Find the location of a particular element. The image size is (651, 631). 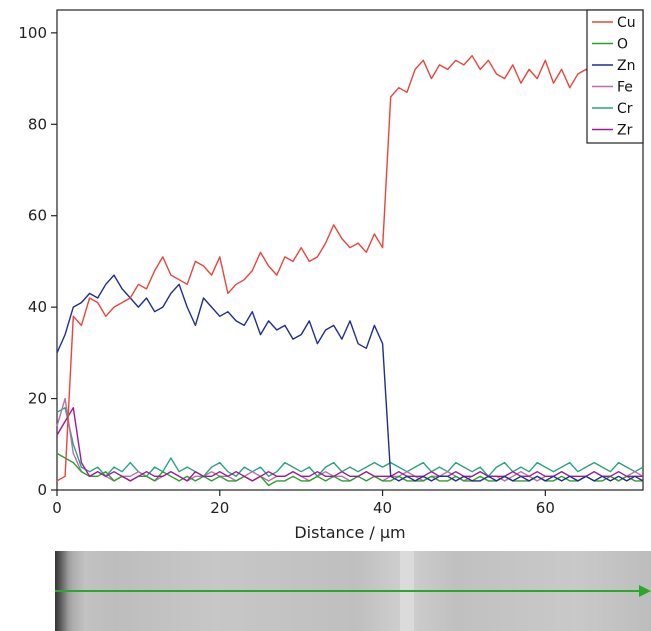

y-tick-label: 80 is located at coordinates (37, 124).